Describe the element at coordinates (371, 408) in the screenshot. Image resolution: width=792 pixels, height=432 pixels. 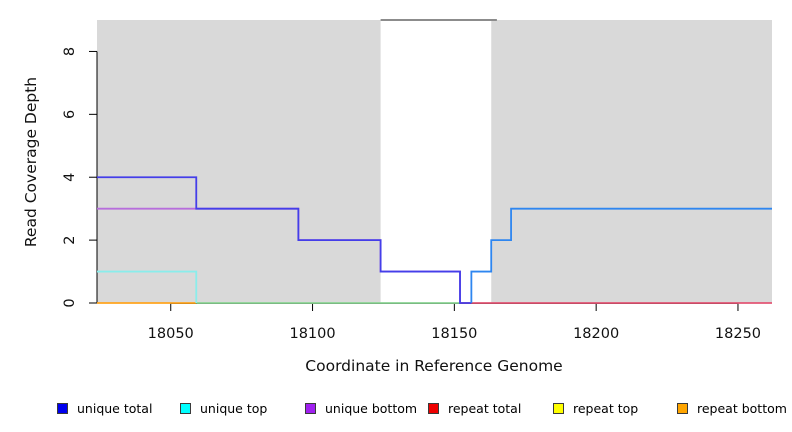
I see `legend-label: unique bottom` at that location.